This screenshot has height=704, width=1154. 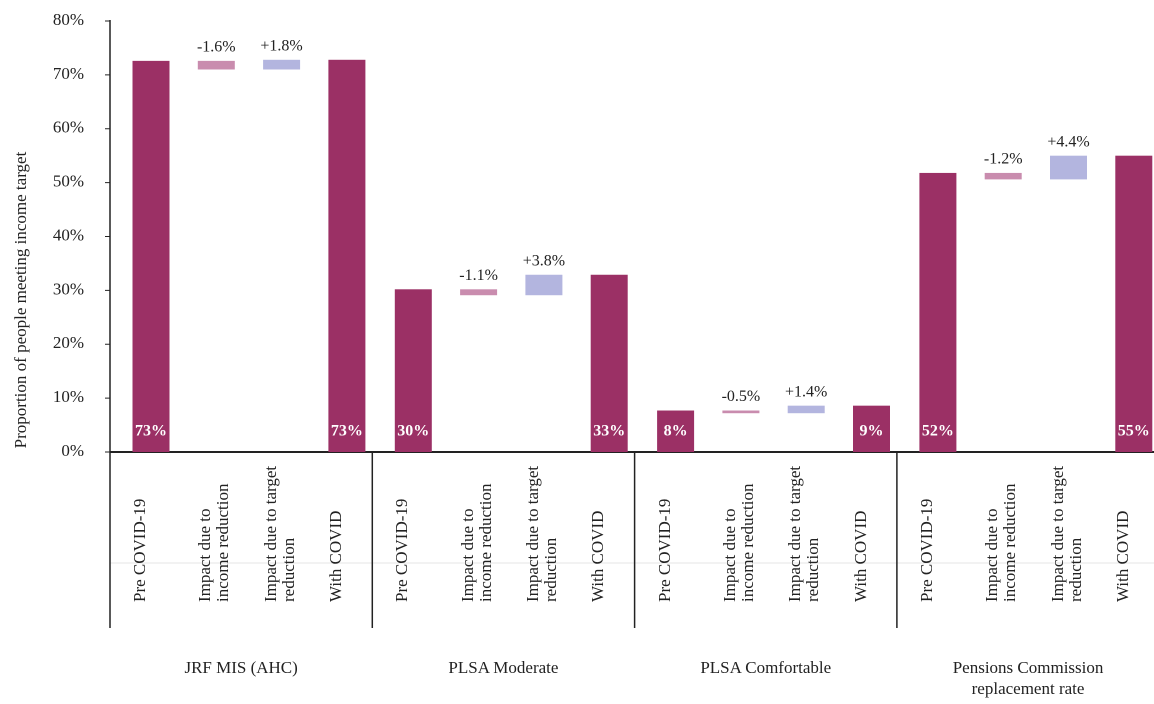 What do you see at coordinates (72, 450) in the screenshot?
I see `y-tick-label: 0%` at bounding box center [72, 450].